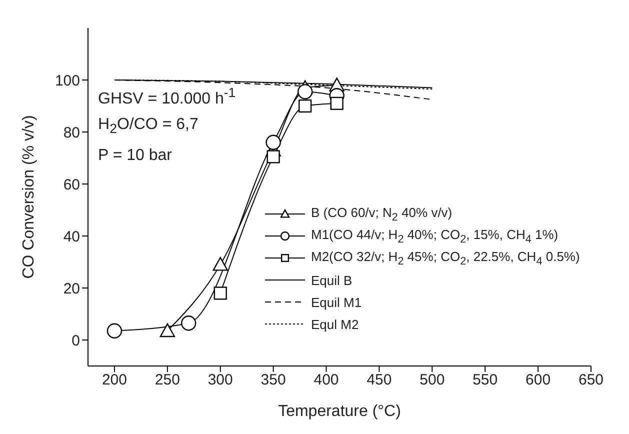 Image resolution: width=629 pixels, height=434 pixels. Describe the element at coordinates (220, 380) in the screenshot. I see `x-tick-label: 300` at that location.